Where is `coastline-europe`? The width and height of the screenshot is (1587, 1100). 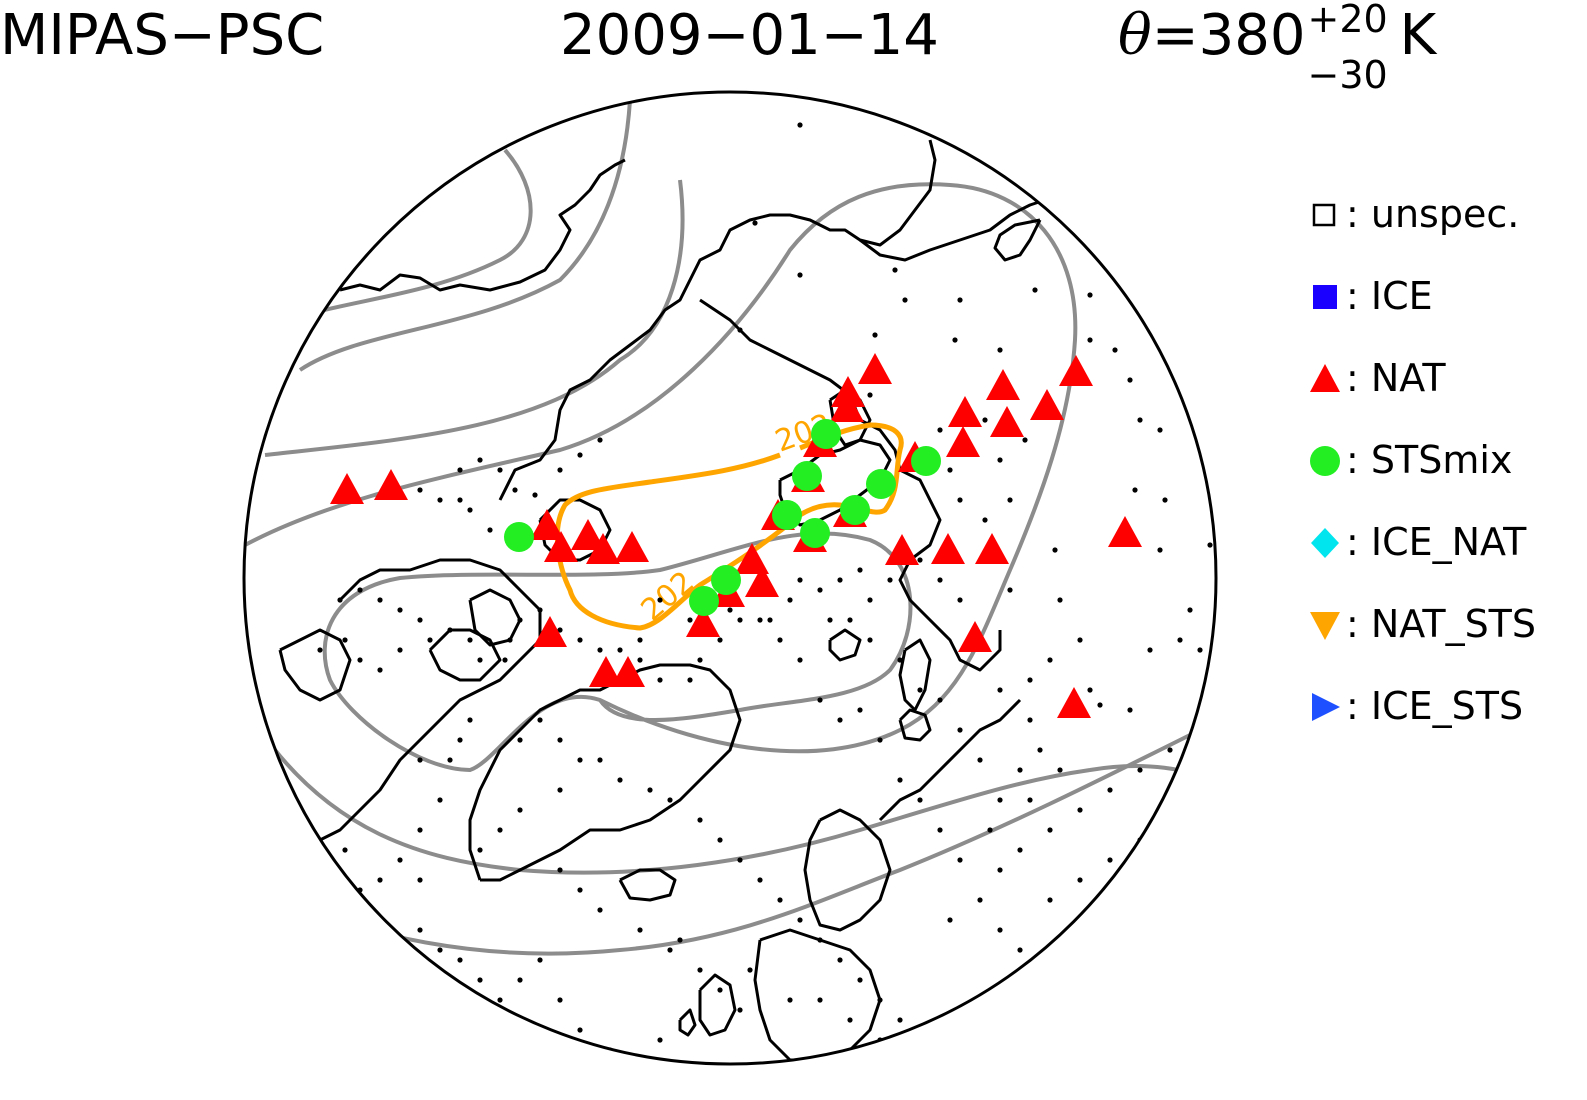 coastline-europe is located at coordinates (817, 995).